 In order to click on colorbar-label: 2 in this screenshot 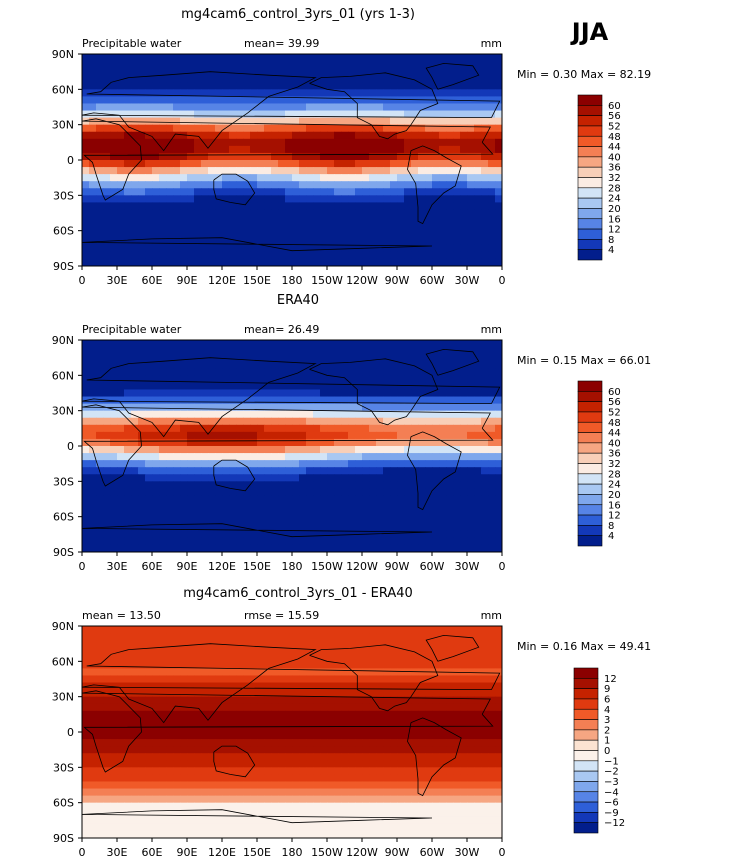, I will do `click(607, 730)`.